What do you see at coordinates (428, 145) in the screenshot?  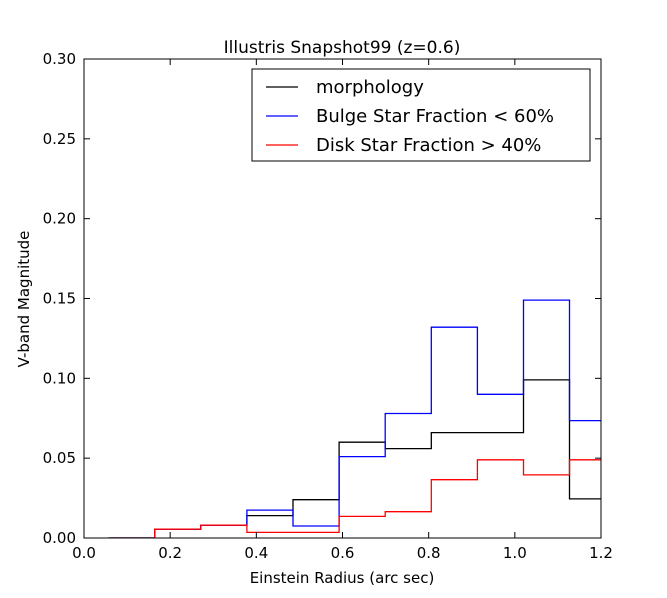 I see `legend-label-2: Disk Star Fraction > 40%` at bounding box center [428, 145].